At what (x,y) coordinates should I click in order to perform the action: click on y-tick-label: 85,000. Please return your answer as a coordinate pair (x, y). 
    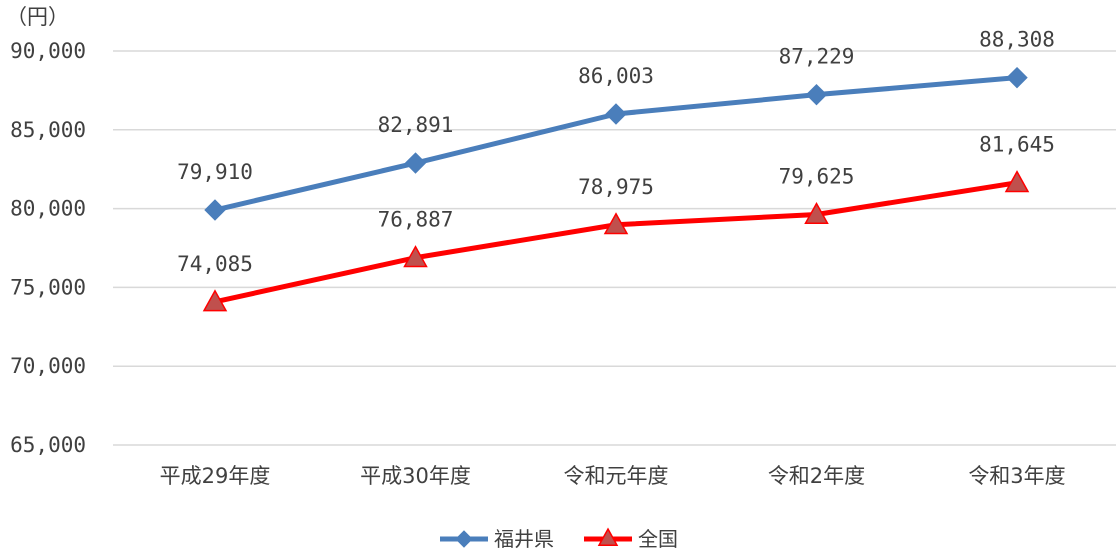
    Looking at the image, I should click on (48, 130).